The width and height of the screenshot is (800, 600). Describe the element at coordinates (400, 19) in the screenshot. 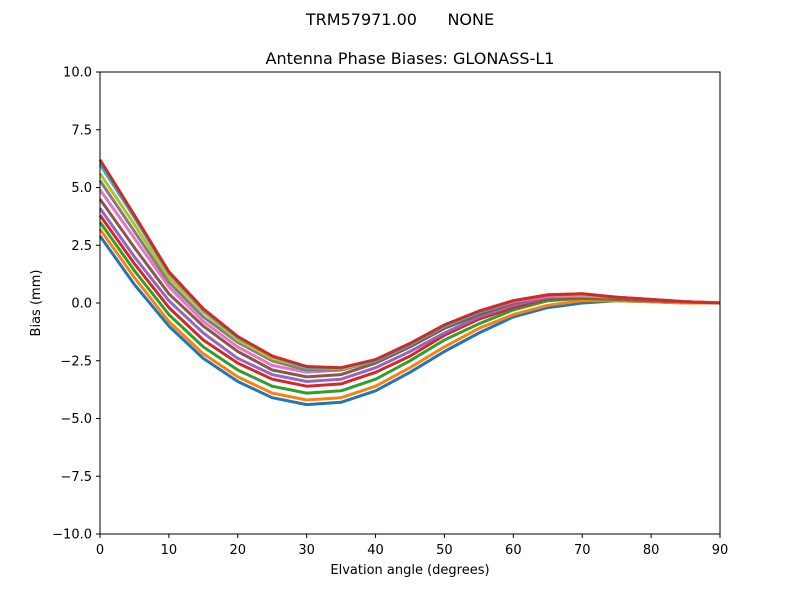

I see `figure-suptitle: TRM57971.00 NONE` at that location.